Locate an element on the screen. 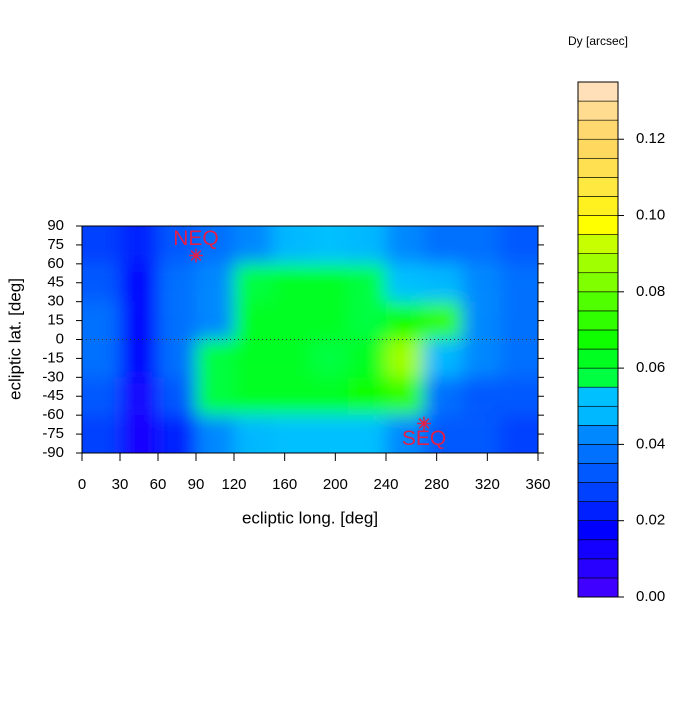 This screenshot has height=705, width=700. x-tick-label: 60 is located at coordinates (158, 484).